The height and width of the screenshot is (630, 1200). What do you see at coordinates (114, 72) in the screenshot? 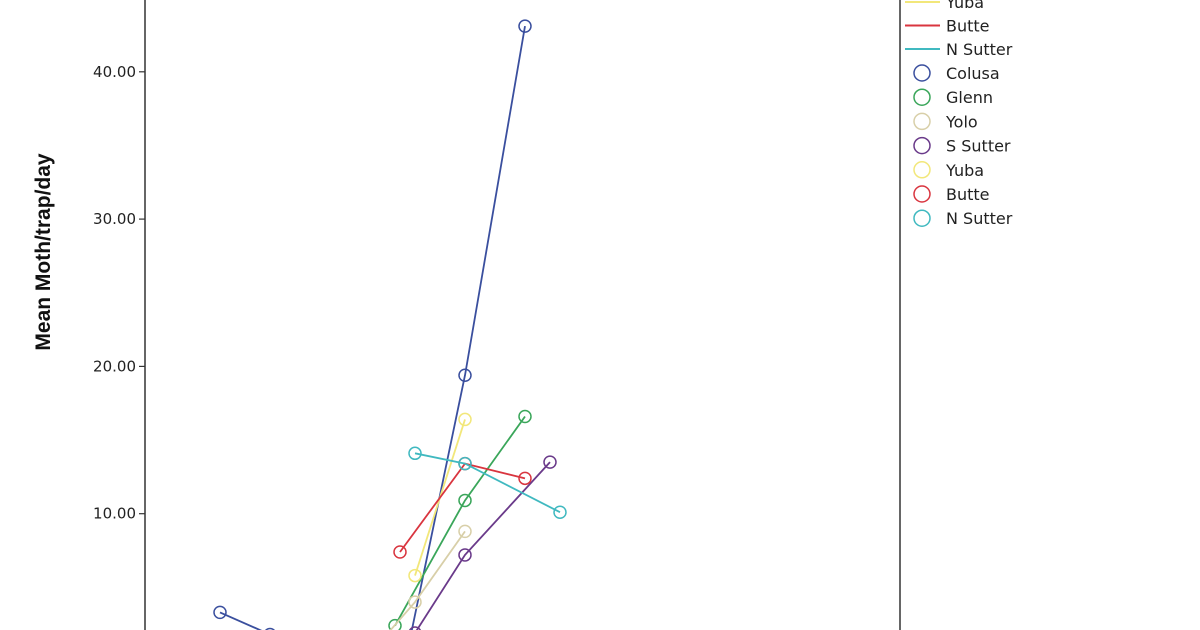
I see `y-tick-label: 40.00` at bounding box center [114, 72].